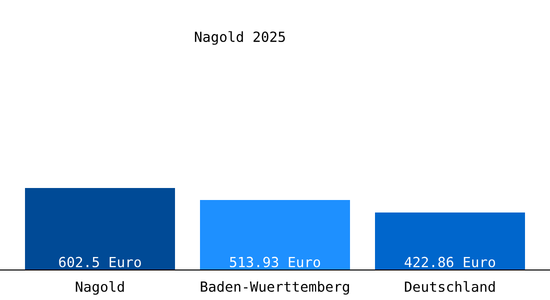 The image size is (550, 300). I want to click on data-label: 513.93 Euro, so click(275, 262).